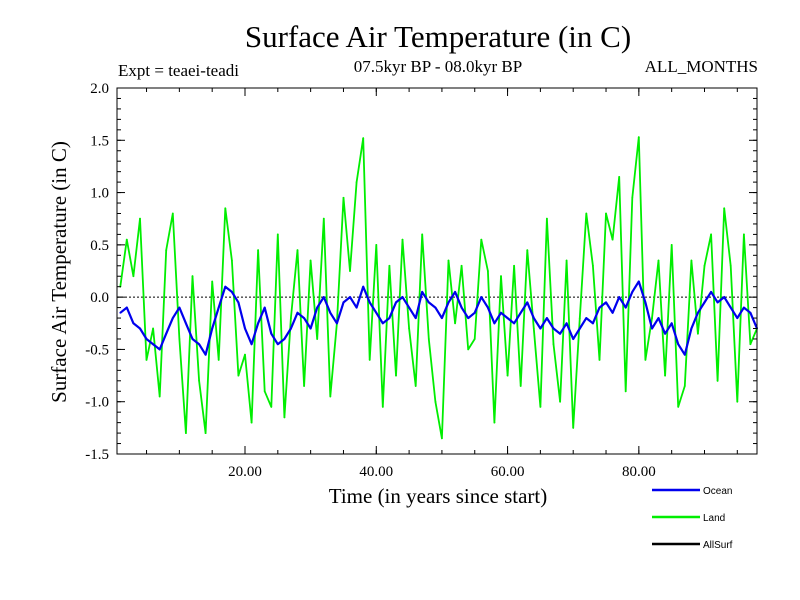  What do you see at coordinates (439, 318) in the screenshot?
I see `series-line-ocean` at bounding box center [439, 318].